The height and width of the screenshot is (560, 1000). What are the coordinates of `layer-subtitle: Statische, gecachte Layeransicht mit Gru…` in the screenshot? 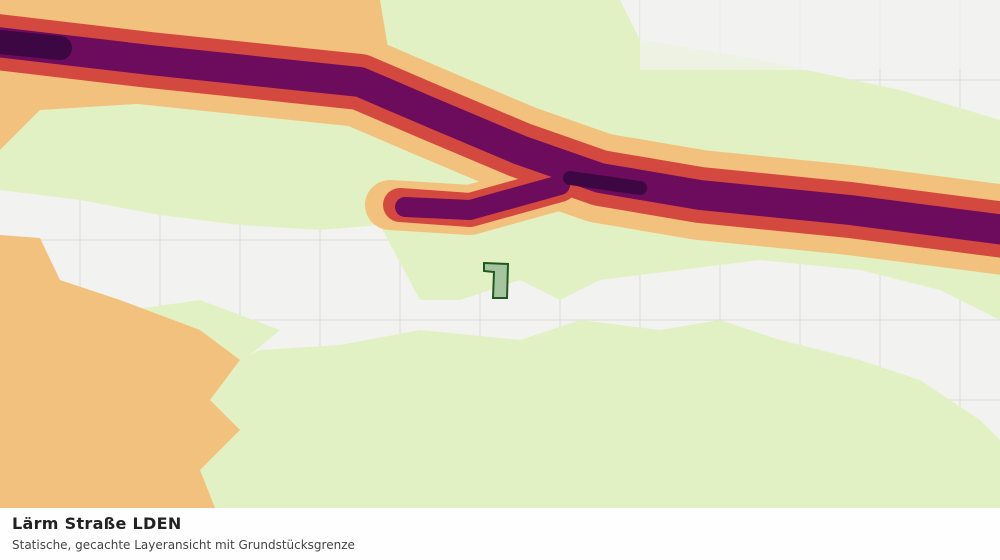 It's located at (183, 545).